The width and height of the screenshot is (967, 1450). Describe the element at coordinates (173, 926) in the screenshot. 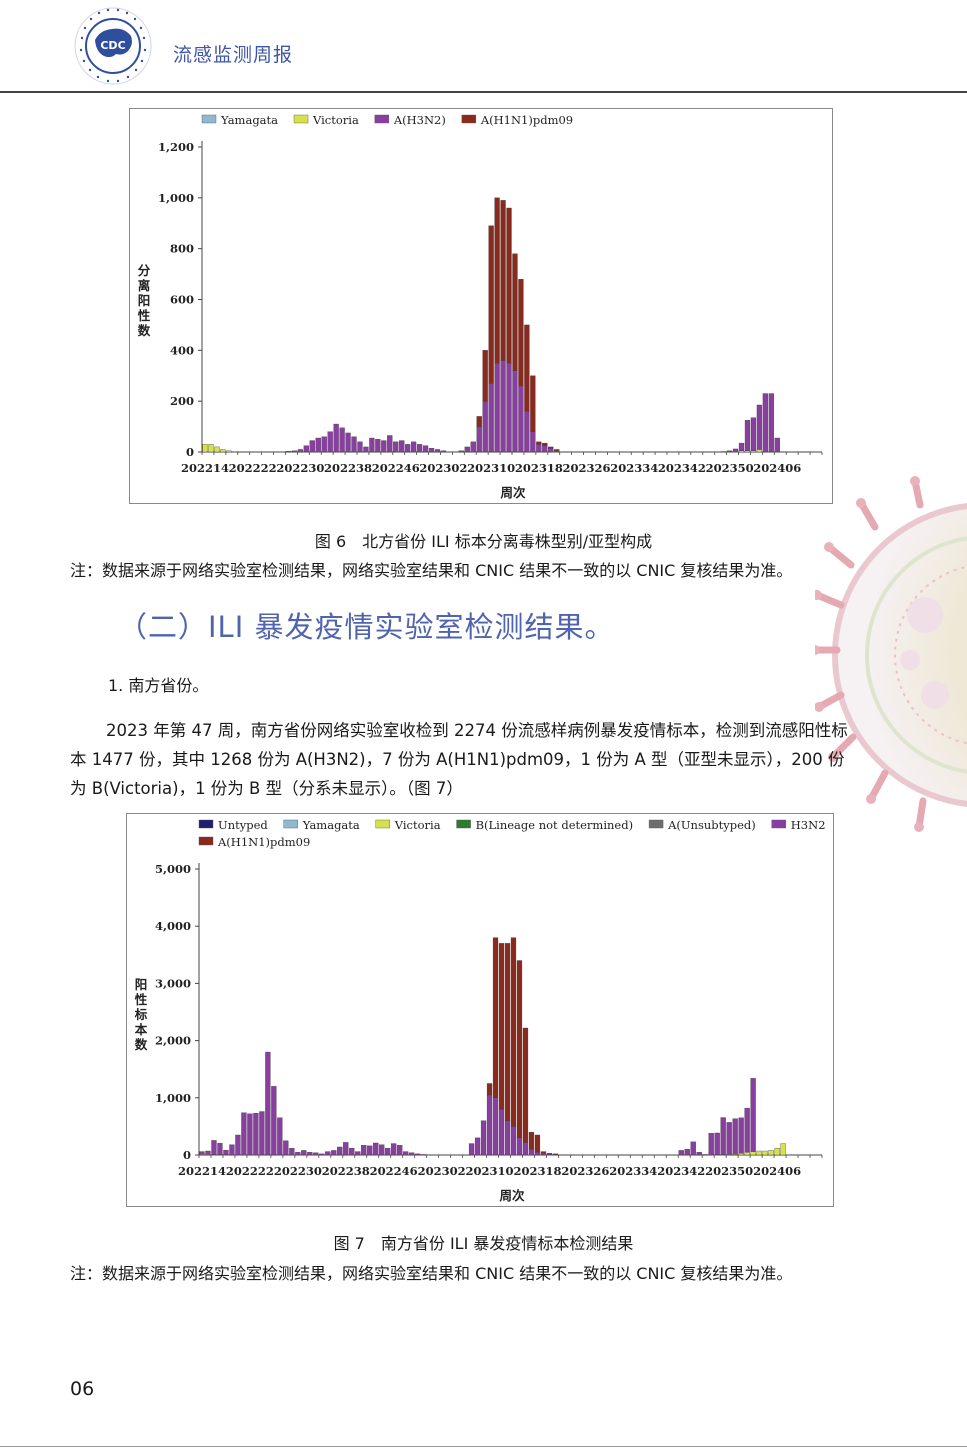

I see `y-tick-label: 4,000` at that location.